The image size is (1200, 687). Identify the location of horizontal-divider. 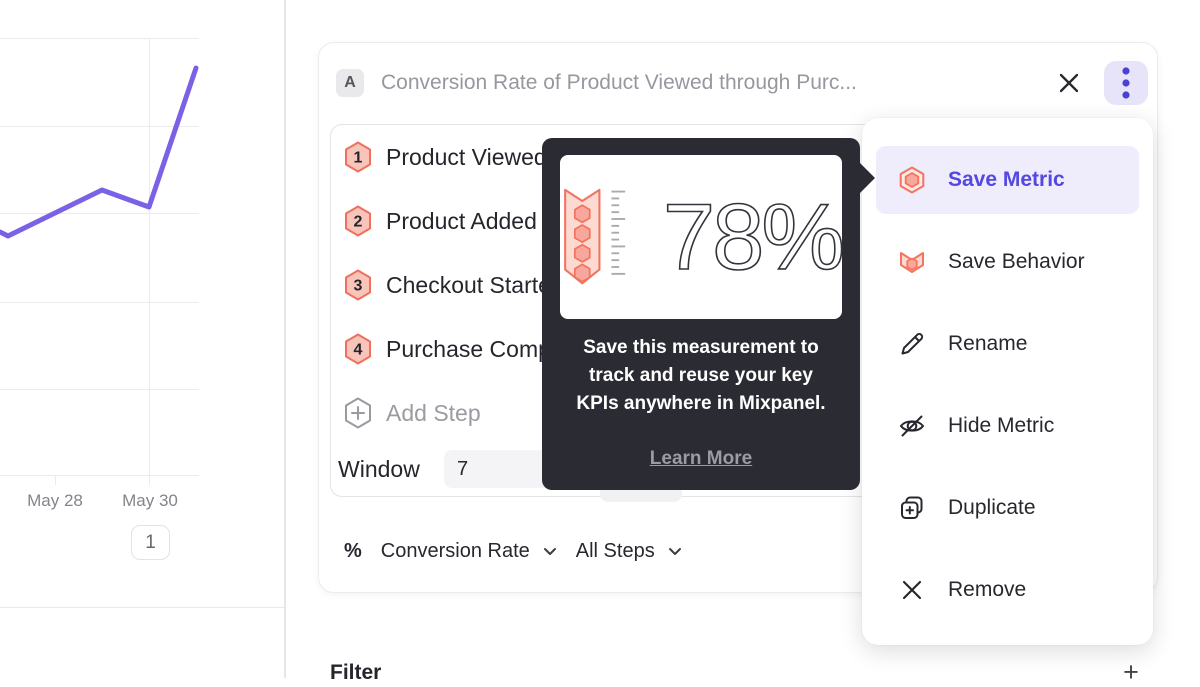
(142, 607).